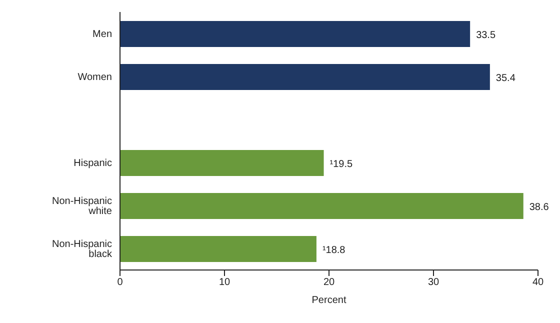 The height and width of the screenshot is (323, 560). I want to click on x-tick-label: 10, so click(224, 282).